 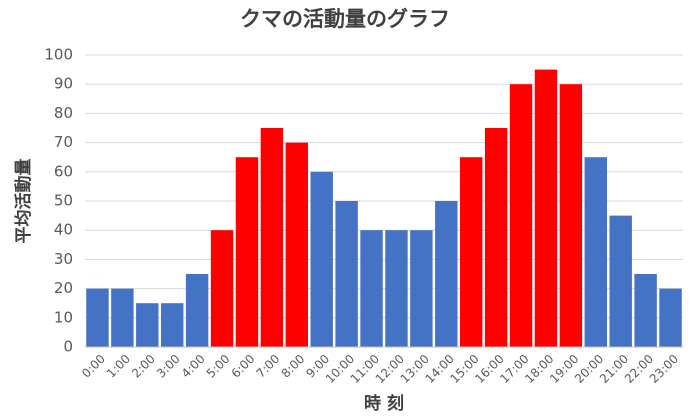 I want to click on x-tick-label: 0:00, so click(x=93, y=366).